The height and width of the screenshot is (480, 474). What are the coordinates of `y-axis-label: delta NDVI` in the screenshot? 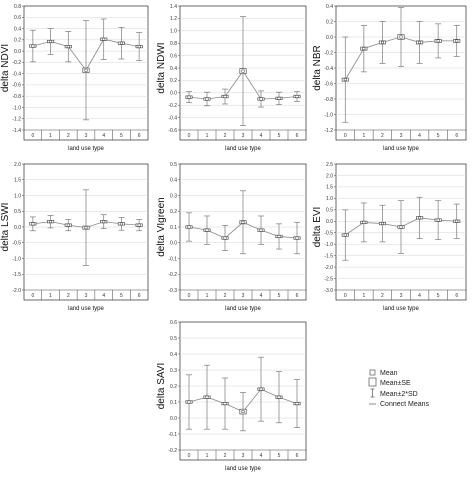 It's located at (5, 68).